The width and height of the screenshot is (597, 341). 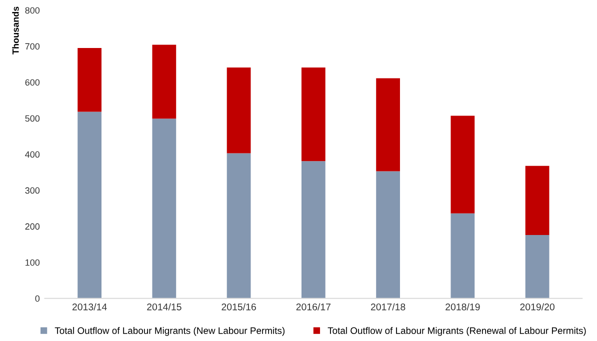 I want to click on y-tick-label: 200, so click(x=32, y=226).